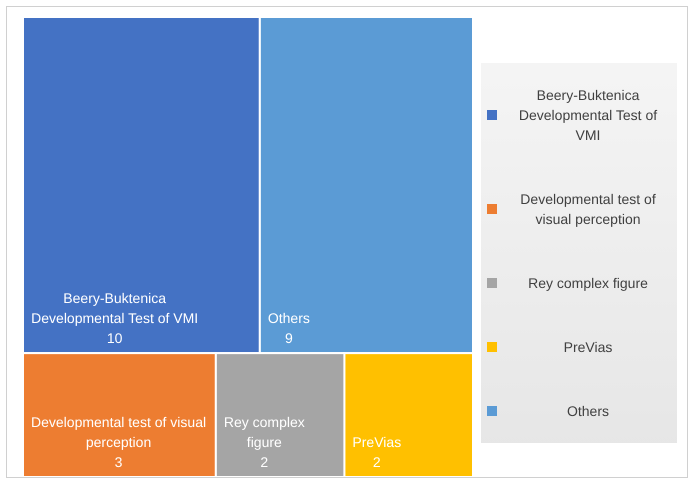  I want to click on data-label: 9, so click(288, 338).